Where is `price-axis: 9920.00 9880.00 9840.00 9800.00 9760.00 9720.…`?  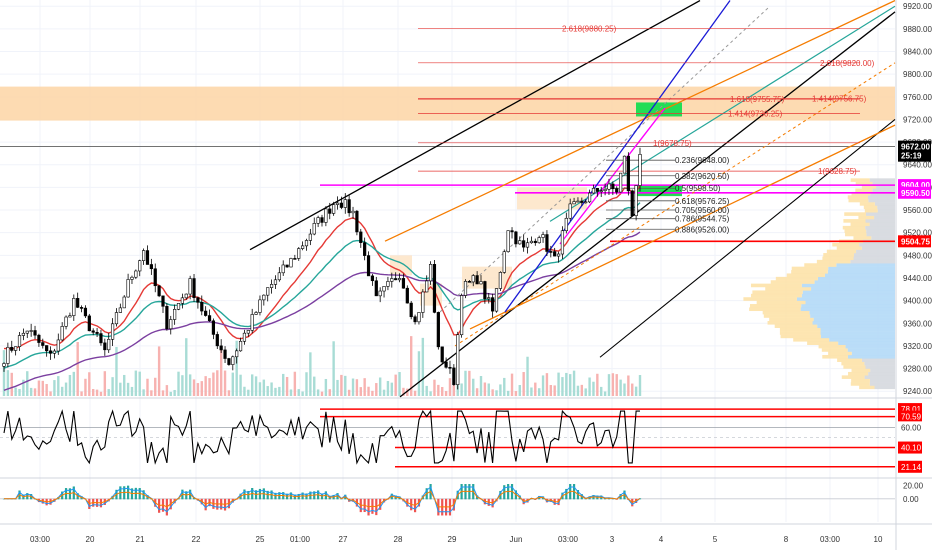 price-axis: 9920.00 9880.00 9840.00 9800.00 9760.00 9720.… is located at coordinates (915, 253).